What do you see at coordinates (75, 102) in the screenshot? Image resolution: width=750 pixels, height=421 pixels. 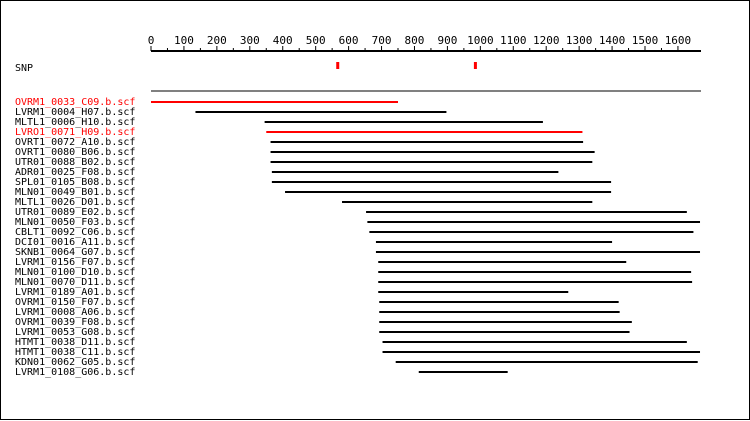 I see `read-name: OVRM1_0033_C09.b.scf` at bounding box center [75, 102].